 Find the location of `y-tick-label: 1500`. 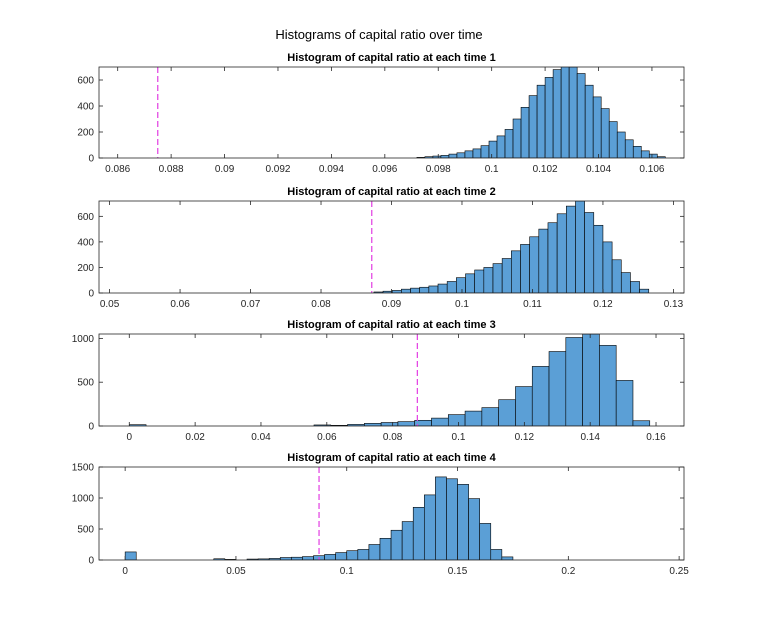

y-tick-label: 1500 is located at coordinates (83, 468).